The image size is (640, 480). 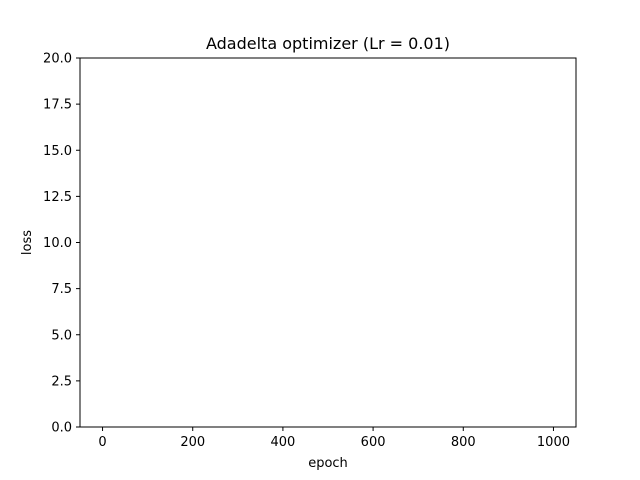 I want to click on y-axis: 0.0 2.5 5.0 7.5 10.0 12.5 15.0 17.5 20.0, so click(x=61, y=244).